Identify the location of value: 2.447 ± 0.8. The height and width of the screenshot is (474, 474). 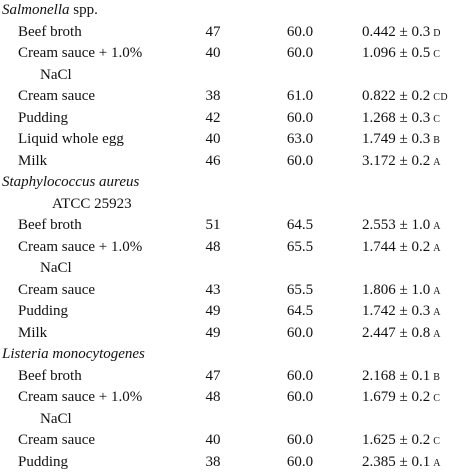
(396, 332).